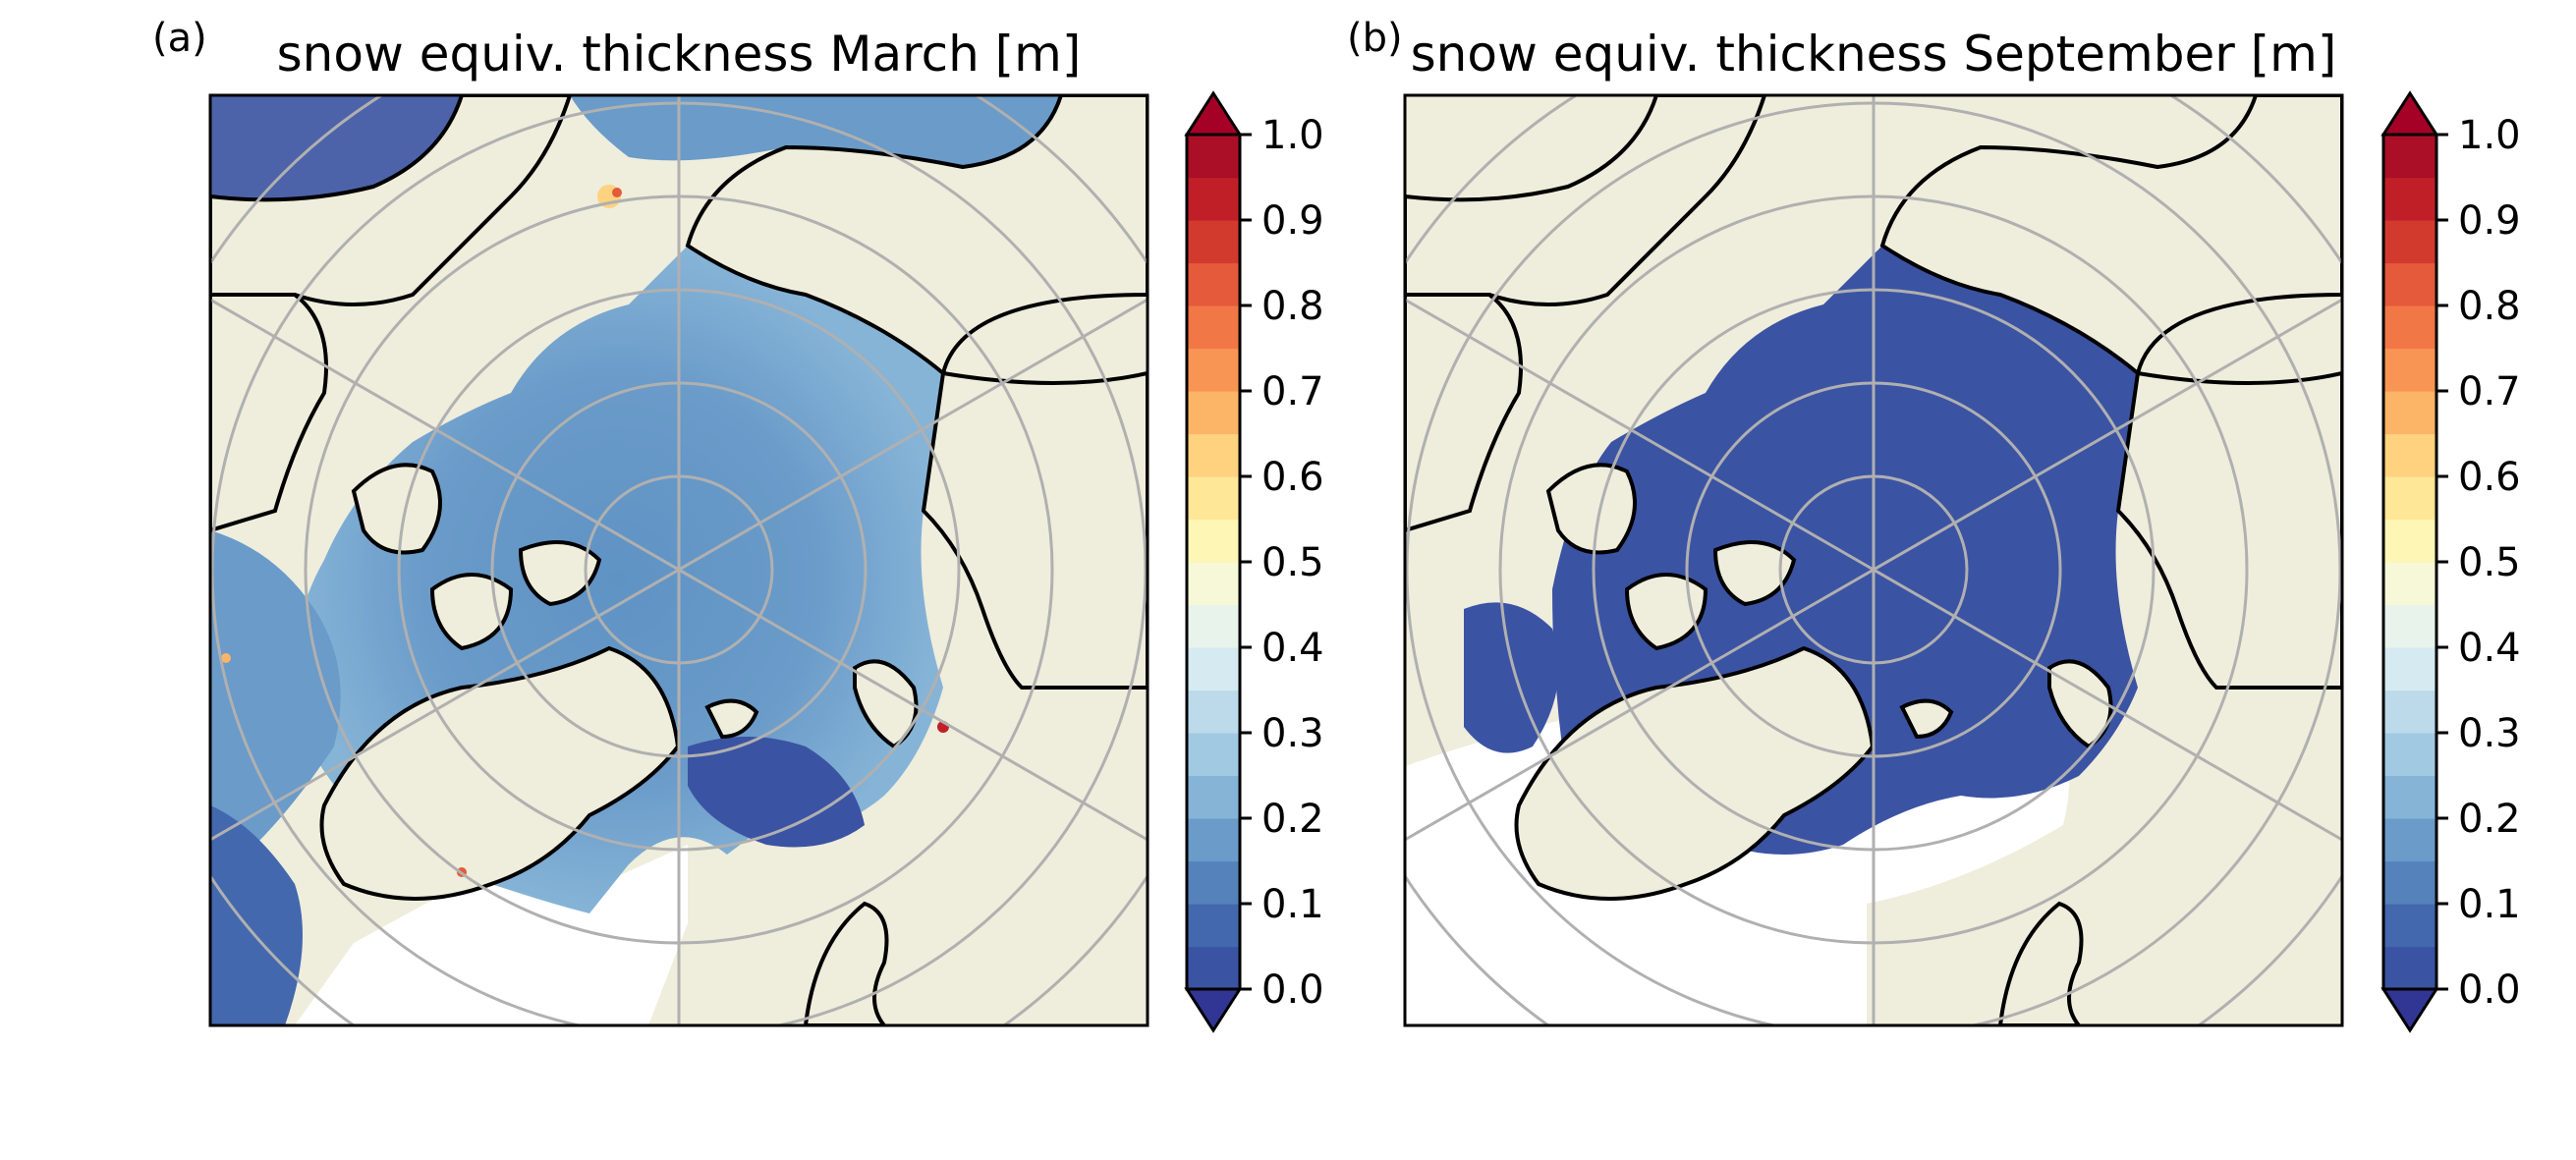 The width and height of the screenshot is (2576, 1160). I want to click on bering-ice, so click(815, 131).